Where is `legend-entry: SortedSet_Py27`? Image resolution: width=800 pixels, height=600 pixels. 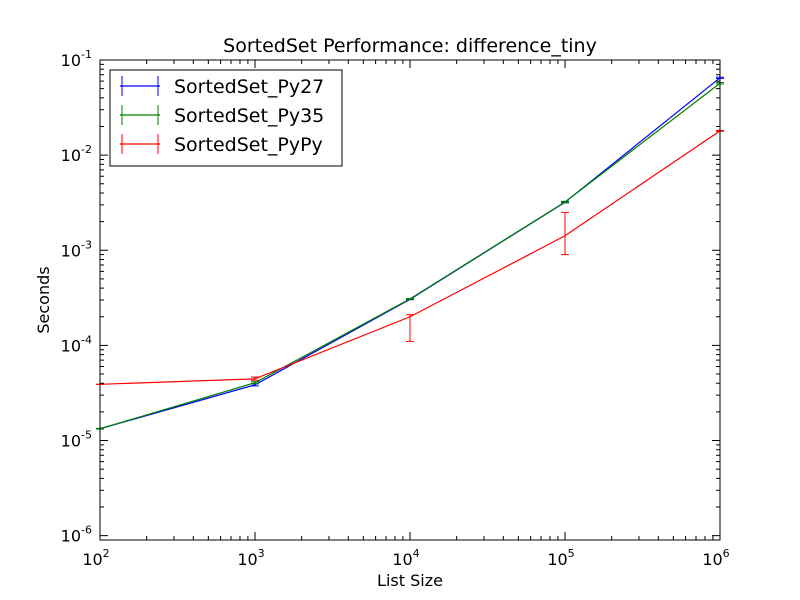
legend-entry: SortedSet_Py27 is located at coordinates (222, 87).